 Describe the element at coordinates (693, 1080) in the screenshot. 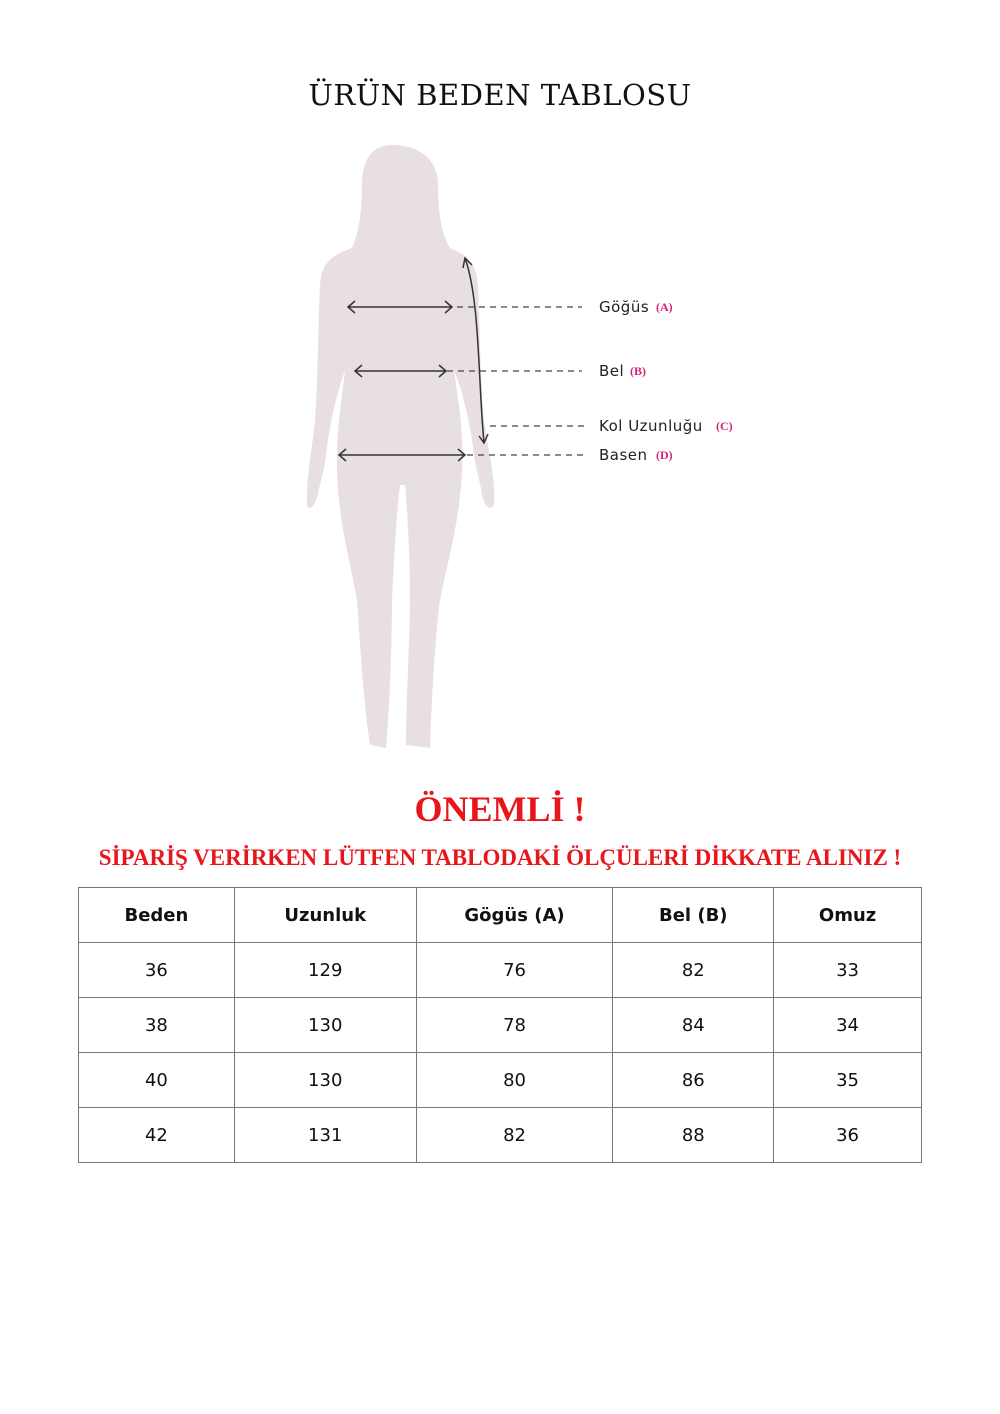

I see `table-cell: 86` at that location.